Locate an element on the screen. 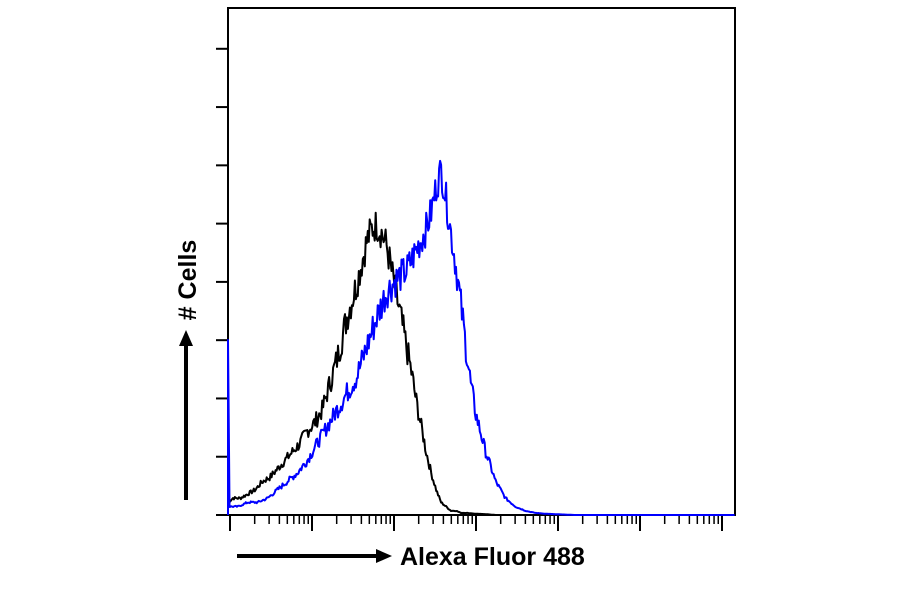 The image size is (900, 594). x-axis-ticks is located at coordinates (476, 523).